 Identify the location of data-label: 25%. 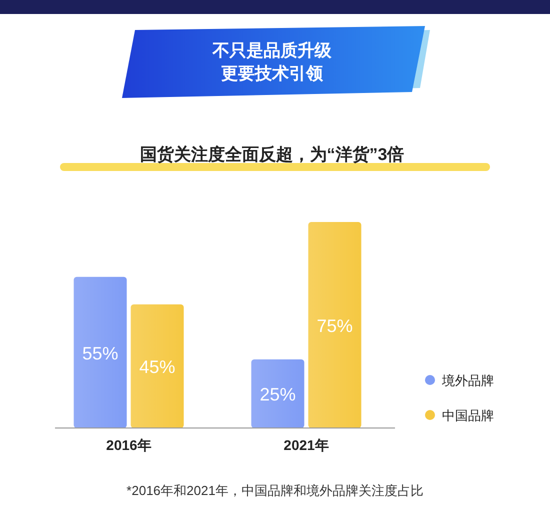
(278, 394).